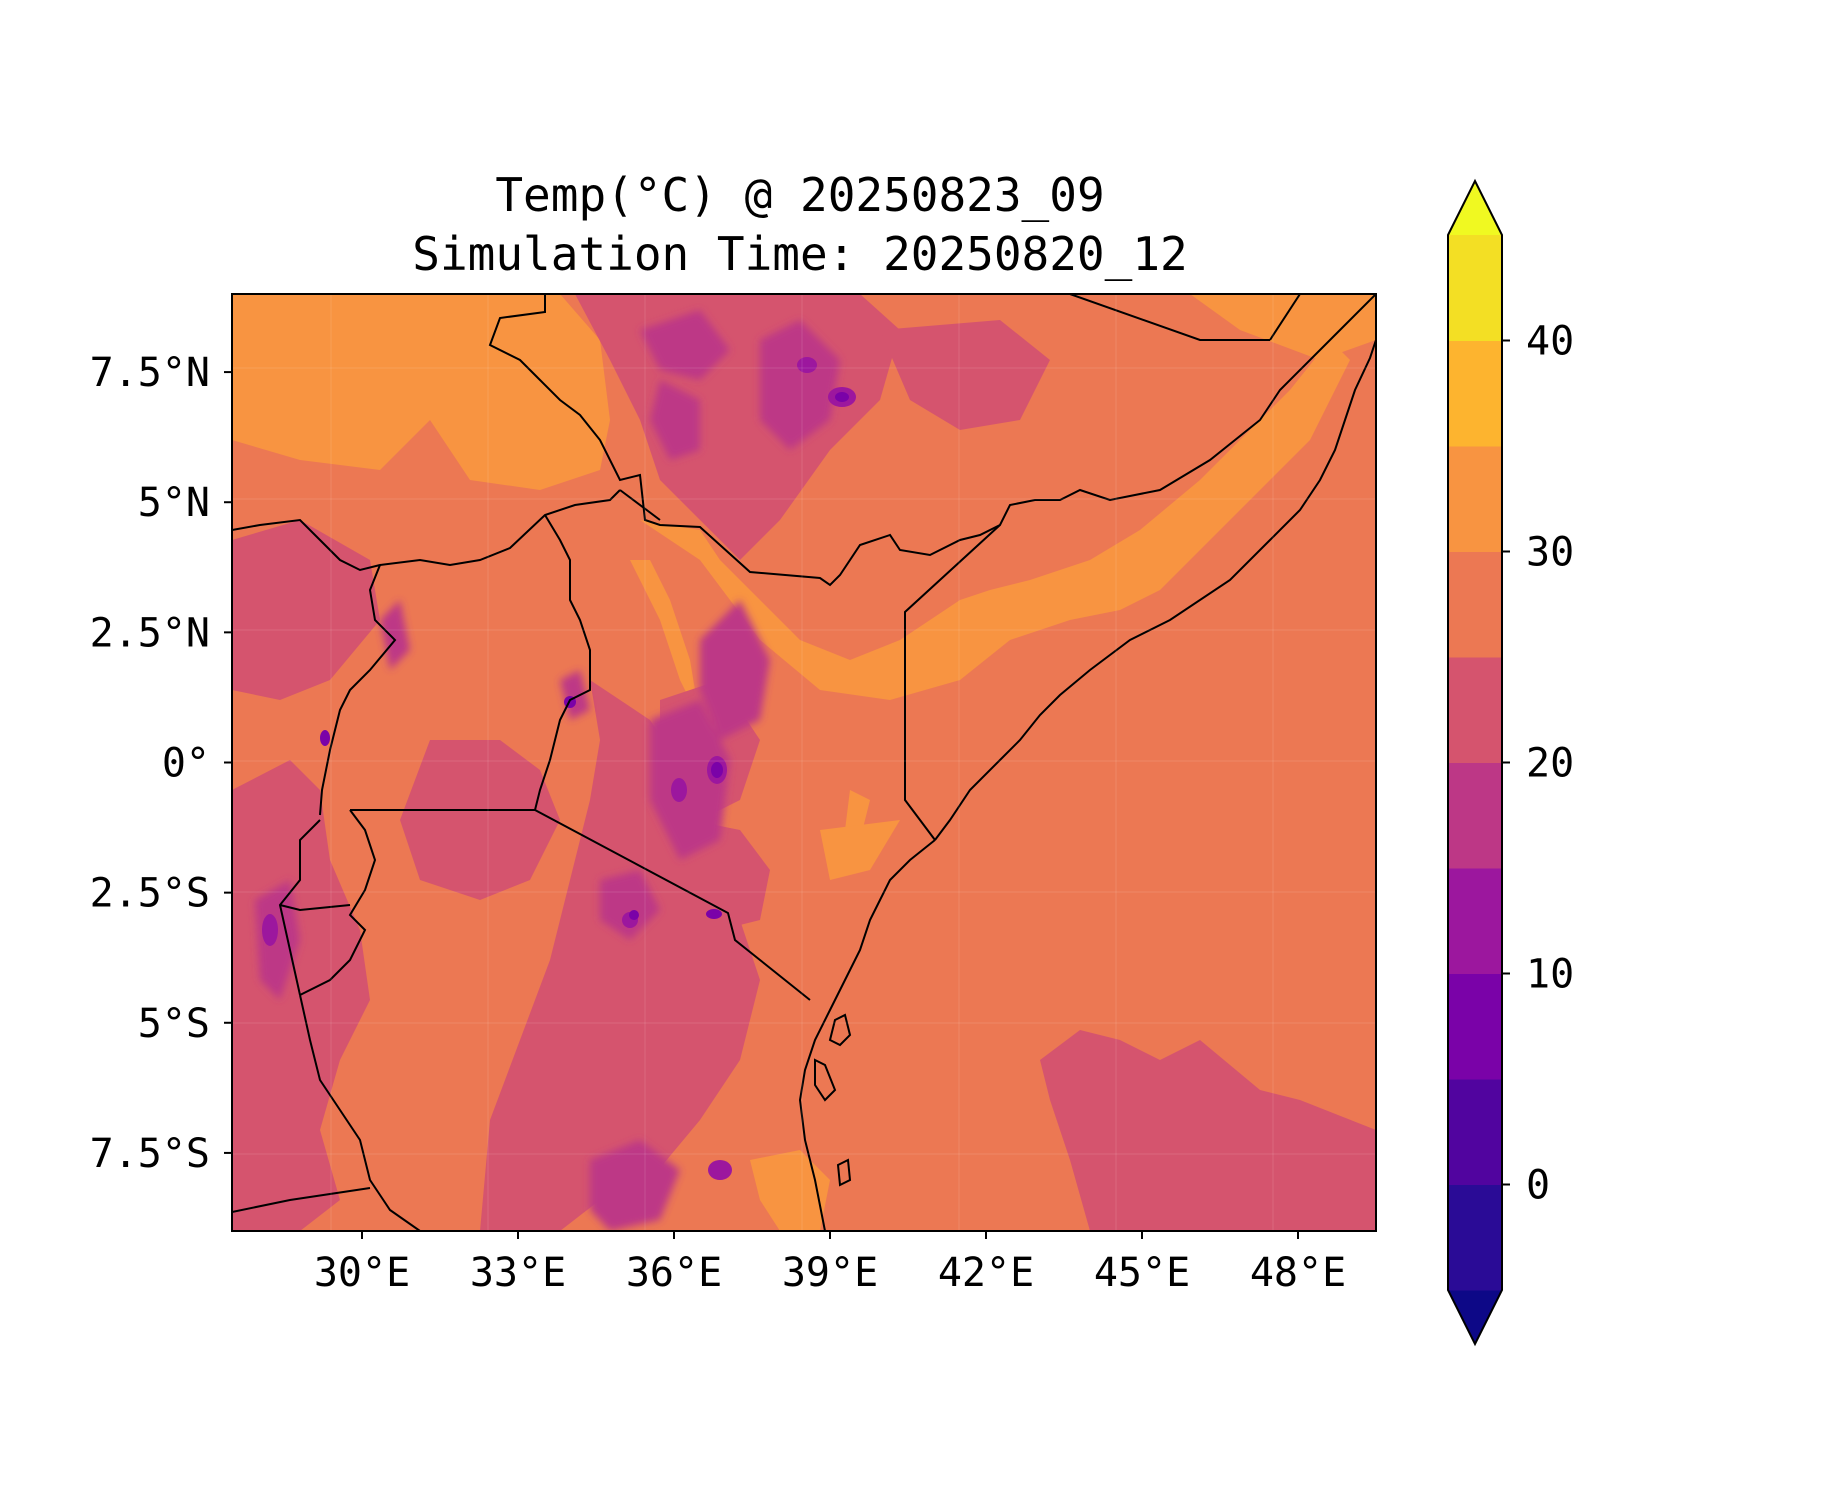 The height and width of the screenshot is (1500, 1833). Describe the element at coordinates (1538, 1186) in the screenshot. I see `colorbar-tick-label: 0` at that location.